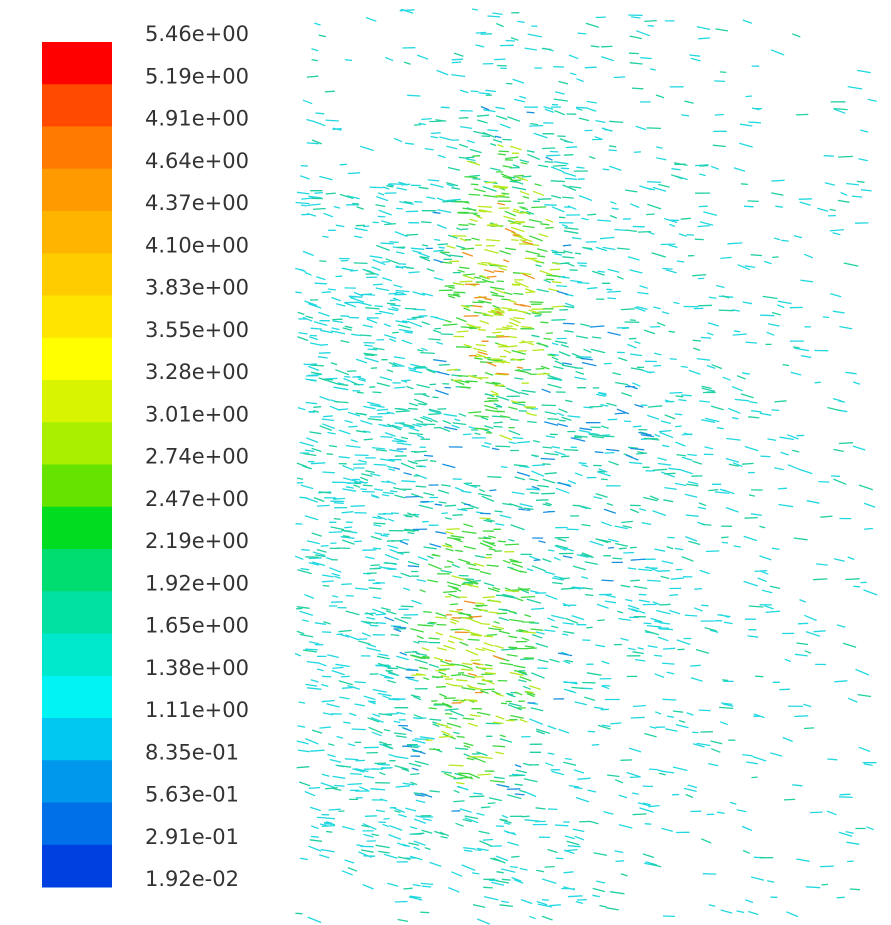 The width and height of the screenshot is (891, 925). What do you see at coordinates (197, 541) in the screenshot?
I see `colorbar-label: 2.19e+00` at bounding box center [197, 541].